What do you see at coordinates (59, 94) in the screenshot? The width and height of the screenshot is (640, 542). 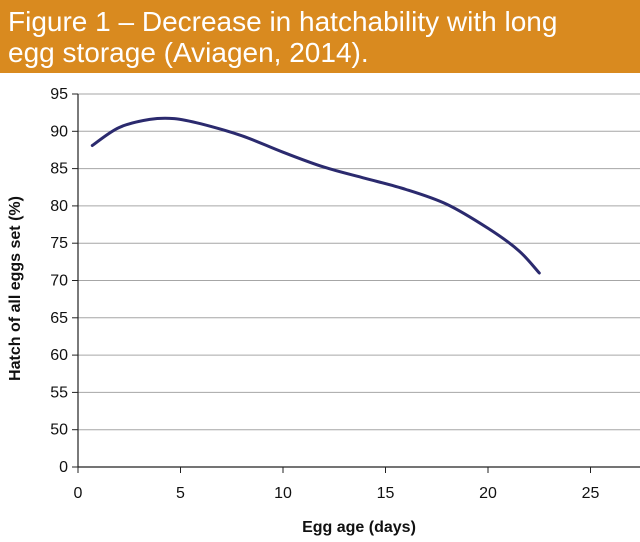 I see `y-tick-label: 95` at bounding box center [59, 94].